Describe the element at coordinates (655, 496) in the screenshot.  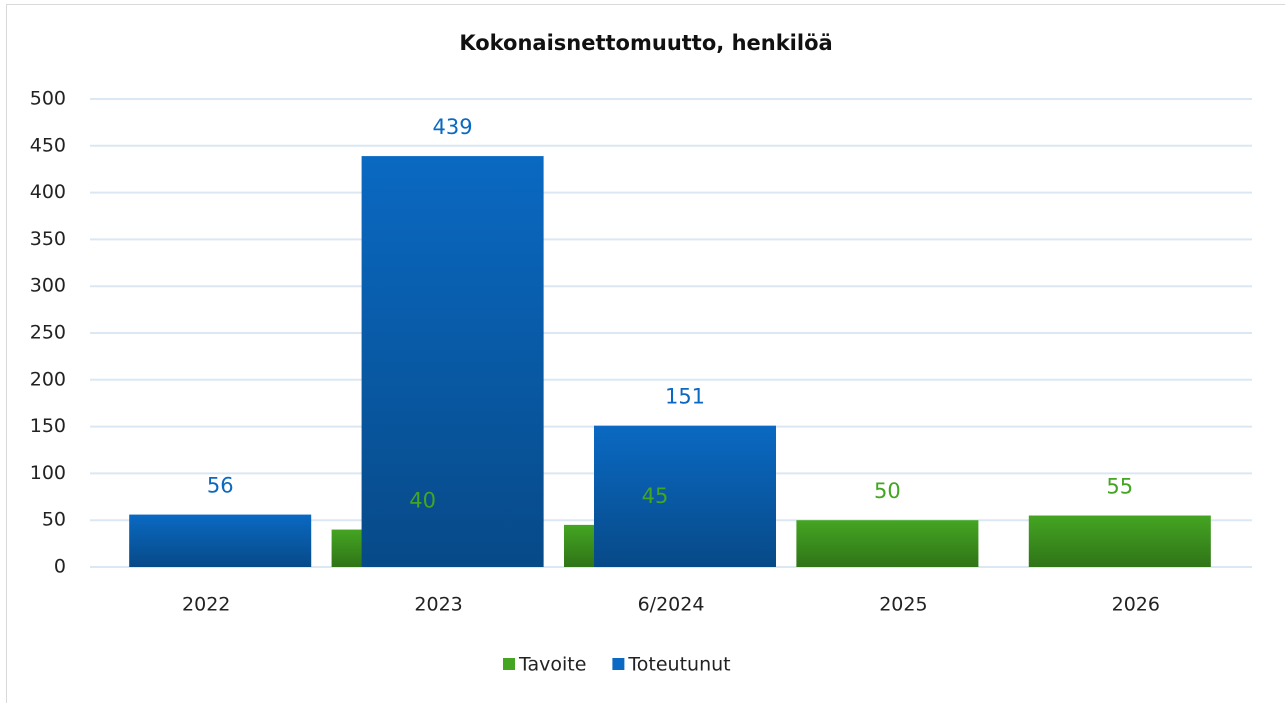
I see `data-label: 45` at that location.